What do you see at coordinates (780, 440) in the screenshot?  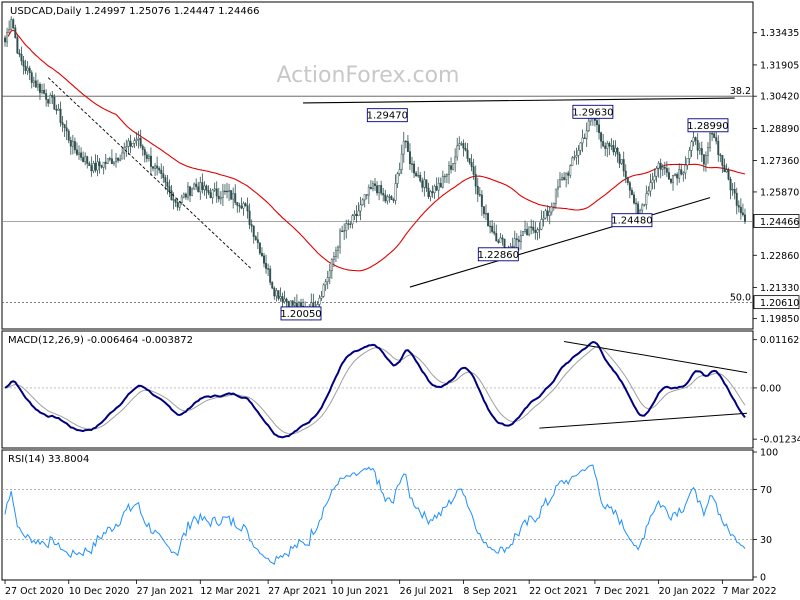 I see `macd-axis-label: -0.012348` at bounding box center [780, 440].